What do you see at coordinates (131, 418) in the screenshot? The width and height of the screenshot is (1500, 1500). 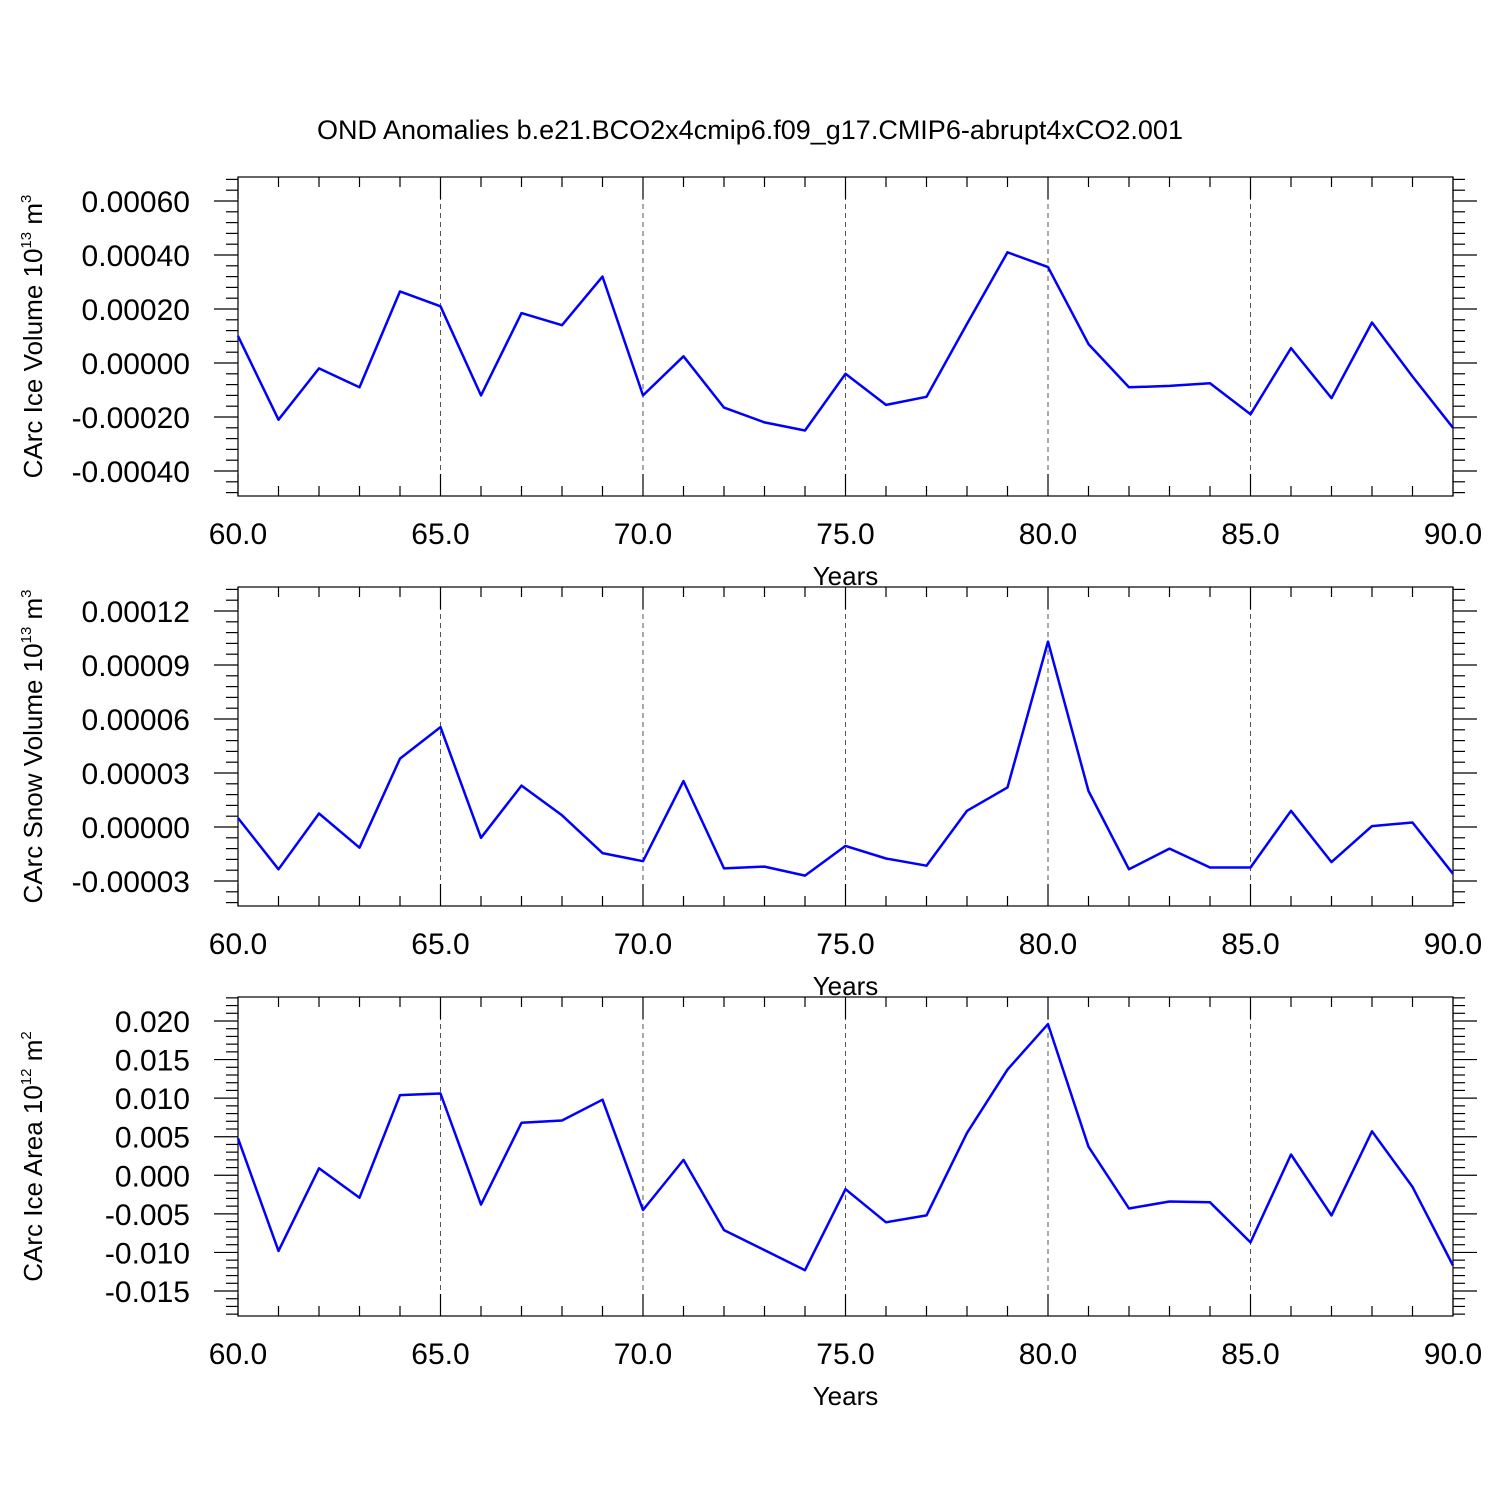 I see `y-tick-label: -0.00020` at bounding box center [131, 418].